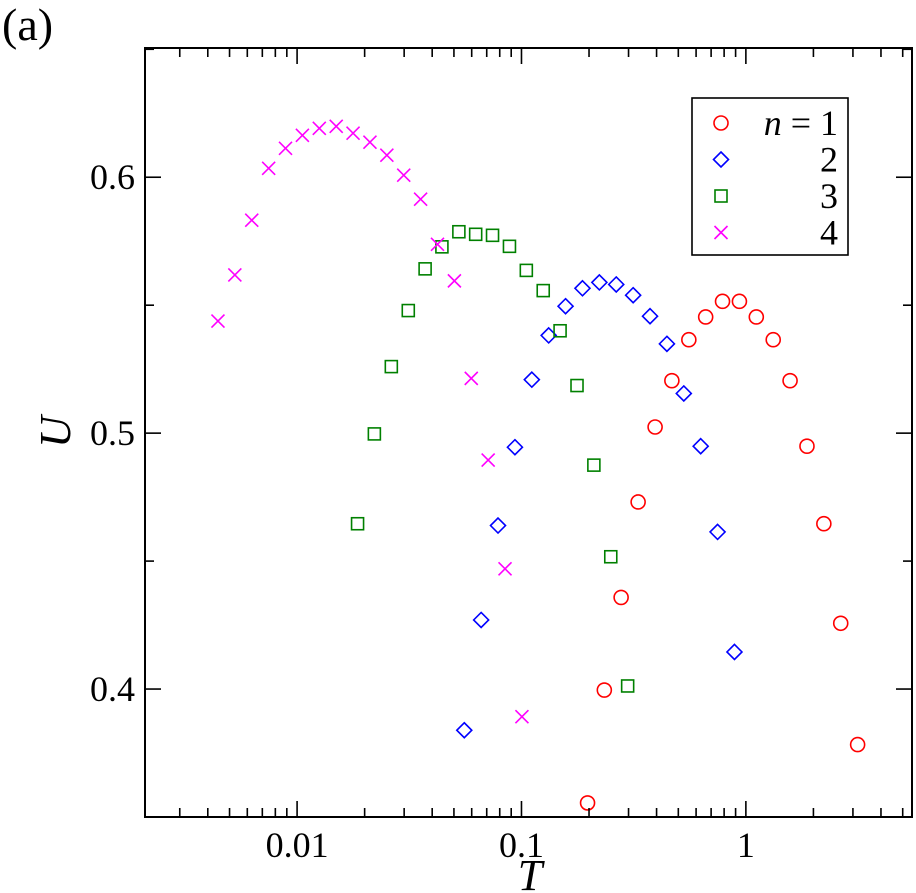  What do you see at coordinates (521, 845) in the screenshot?
I see `x-tick-label: 0.1` at bounding box center [521, 845].